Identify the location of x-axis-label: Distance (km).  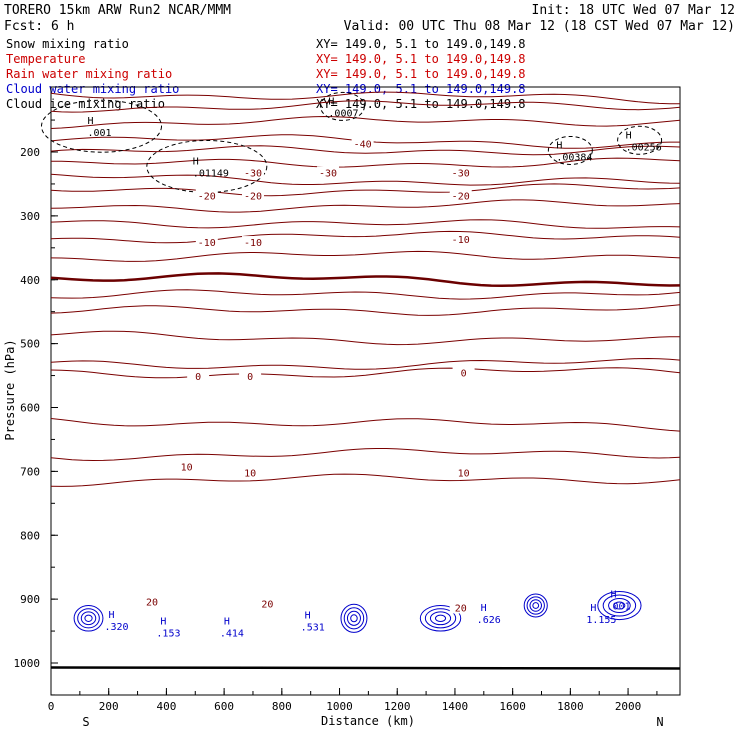
(368, 721).